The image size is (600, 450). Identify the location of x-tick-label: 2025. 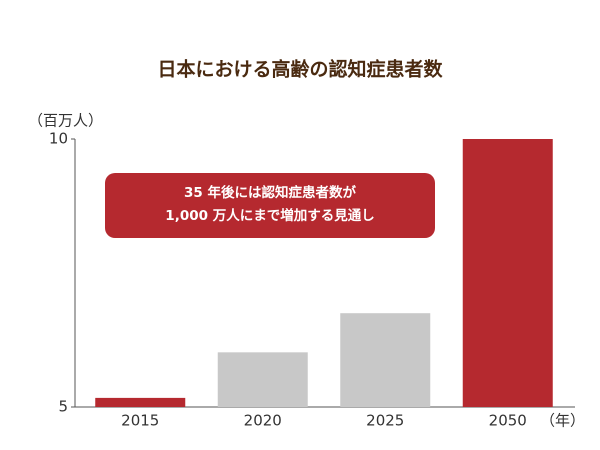
(385, 421).